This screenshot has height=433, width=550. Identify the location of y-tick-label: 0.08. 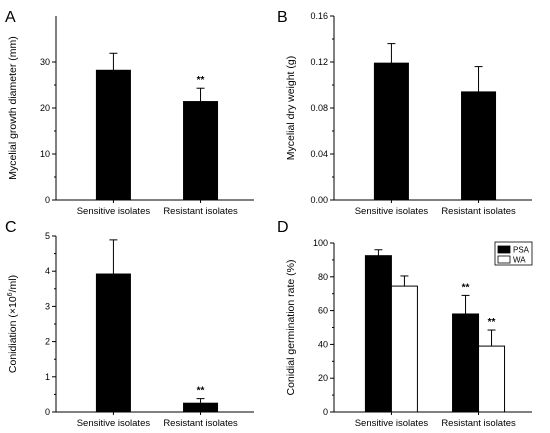
(319, 108).